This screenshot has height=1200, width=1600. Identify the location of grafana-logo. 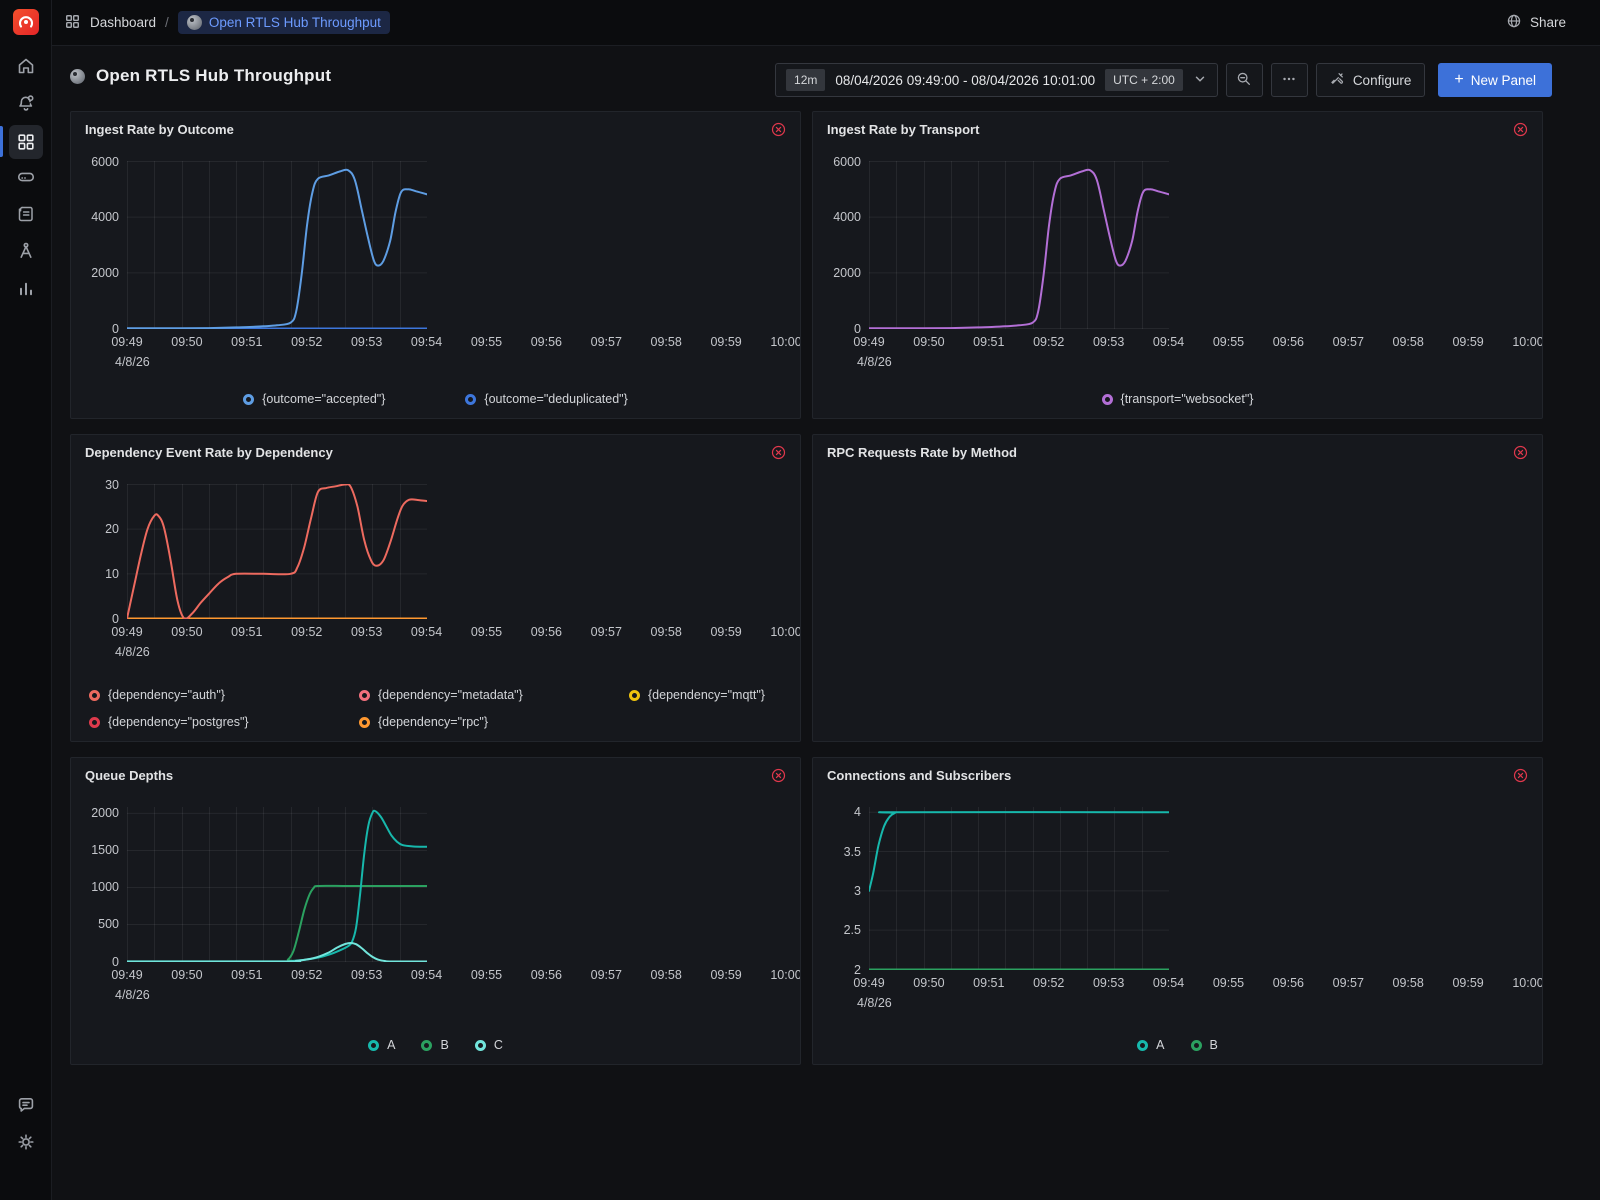
(25, 22).